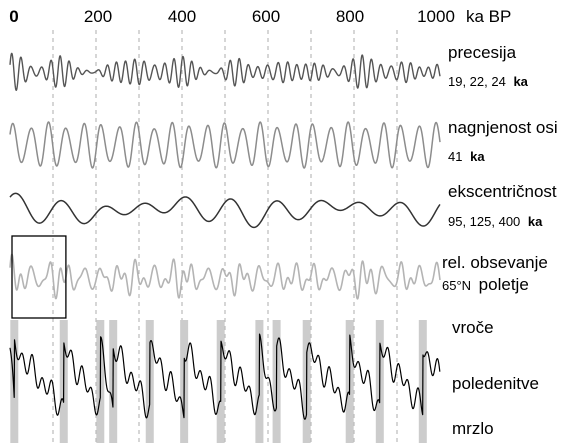 Image resolution: width=585 pixels, height=443 pixels. What do you see at coordinates (39, 277) in the screenshot?
I see `inset-box` at bounding box center [39, 277].